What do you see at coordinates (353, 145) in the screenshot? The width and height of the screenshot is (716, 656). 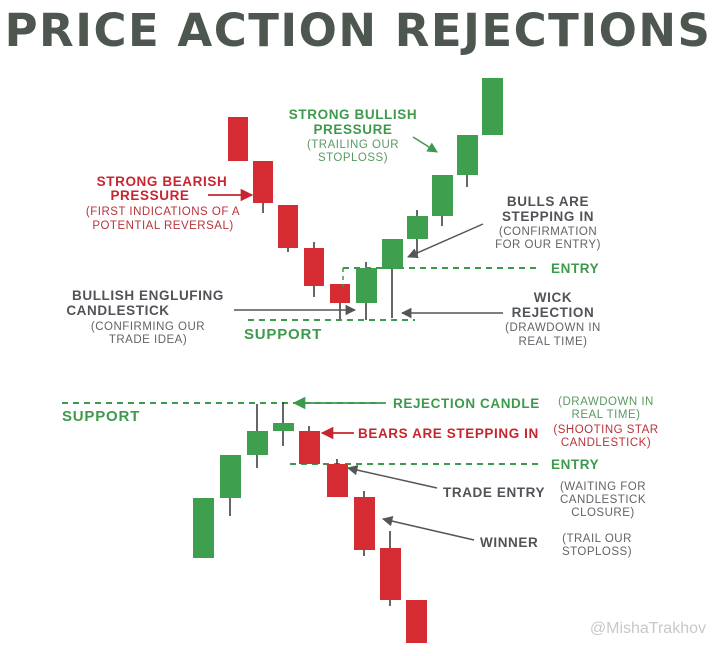 I see `strong-bullish-sub-1: (TRAILING OUR` at bounding box center [353, 145].